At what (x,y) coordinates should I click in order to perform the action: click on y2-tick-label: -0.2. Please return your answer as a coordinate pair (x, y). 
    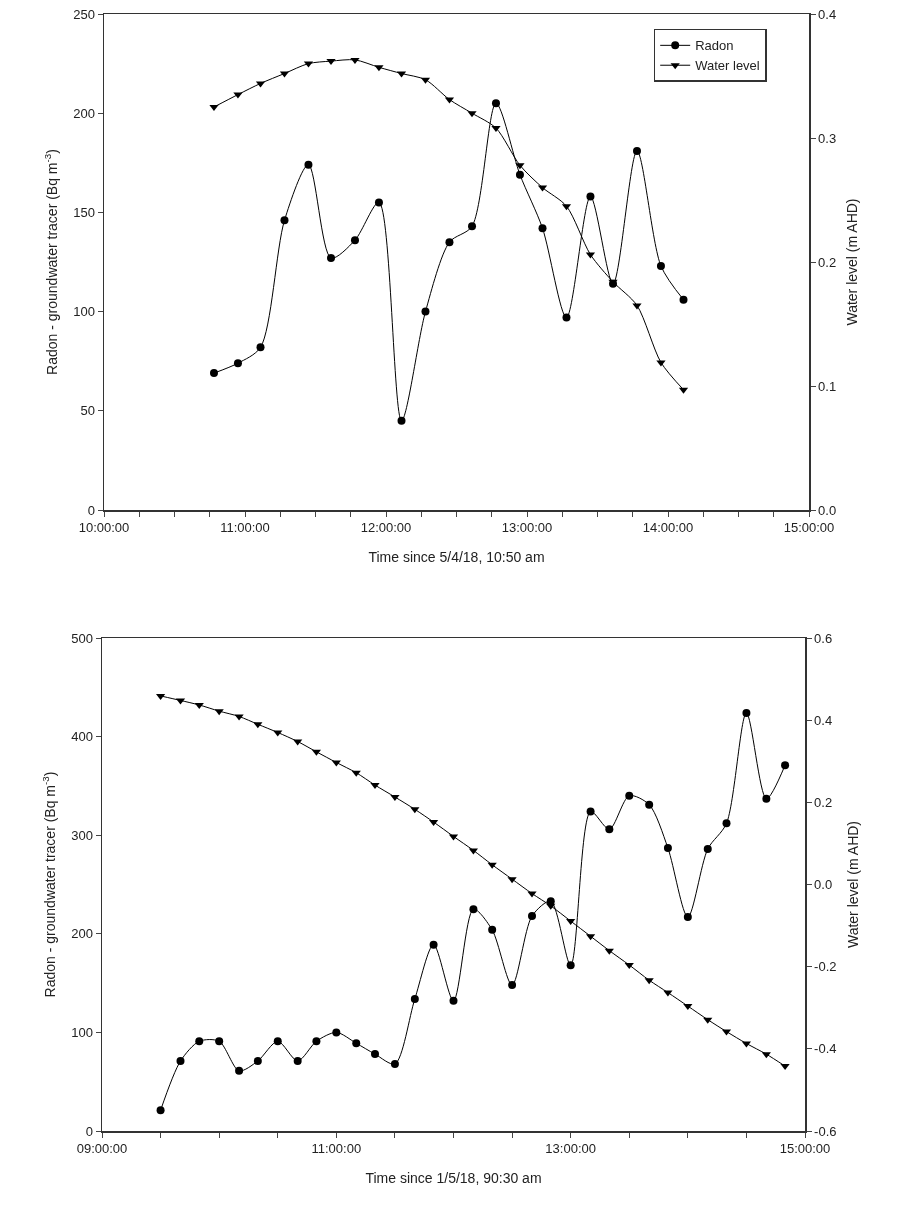
    Looking at the image, I should click on (825, 967).